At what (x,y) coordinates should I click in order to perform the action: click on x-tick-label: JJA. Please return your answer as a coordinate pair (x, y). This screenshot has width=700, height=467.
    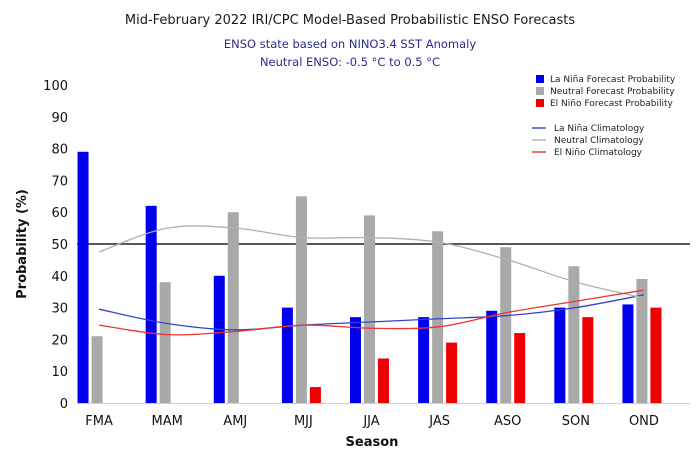
    Looking at the image, I should click on (370, 421).